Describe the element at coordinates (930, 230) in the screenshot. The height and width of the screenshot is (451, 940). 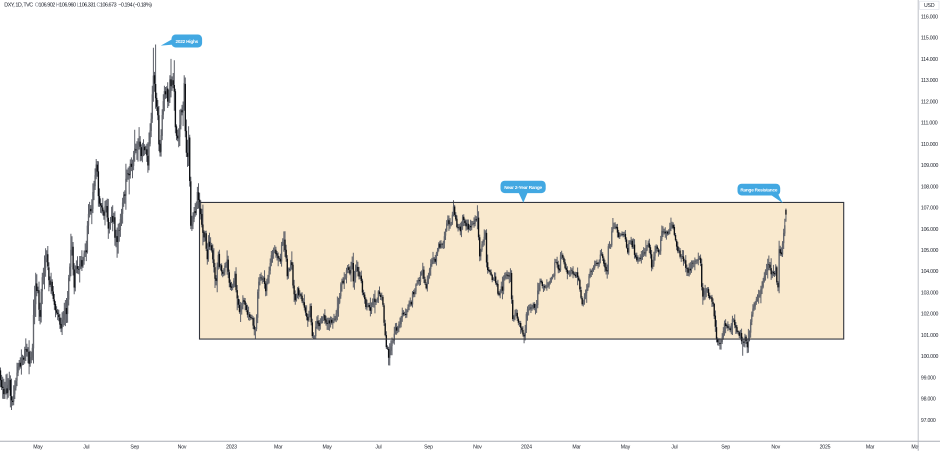
I see `svg-text: 106.000` at that location.